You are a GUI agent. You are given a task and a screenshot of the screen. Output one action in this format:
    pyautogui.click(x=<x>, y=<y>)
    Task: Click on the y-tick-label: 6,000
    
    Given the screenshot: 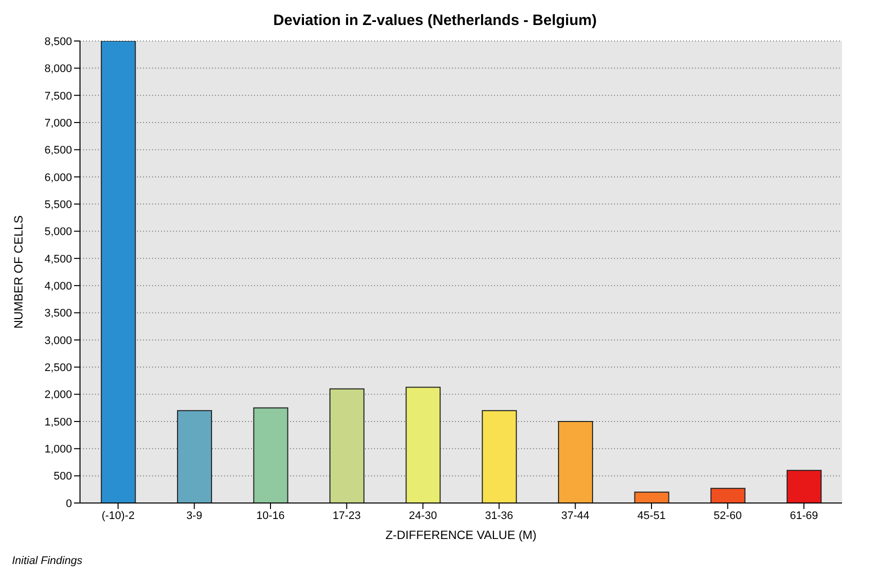 What is the action you would take?
    pyautogui.click(x=58, y=178)
    